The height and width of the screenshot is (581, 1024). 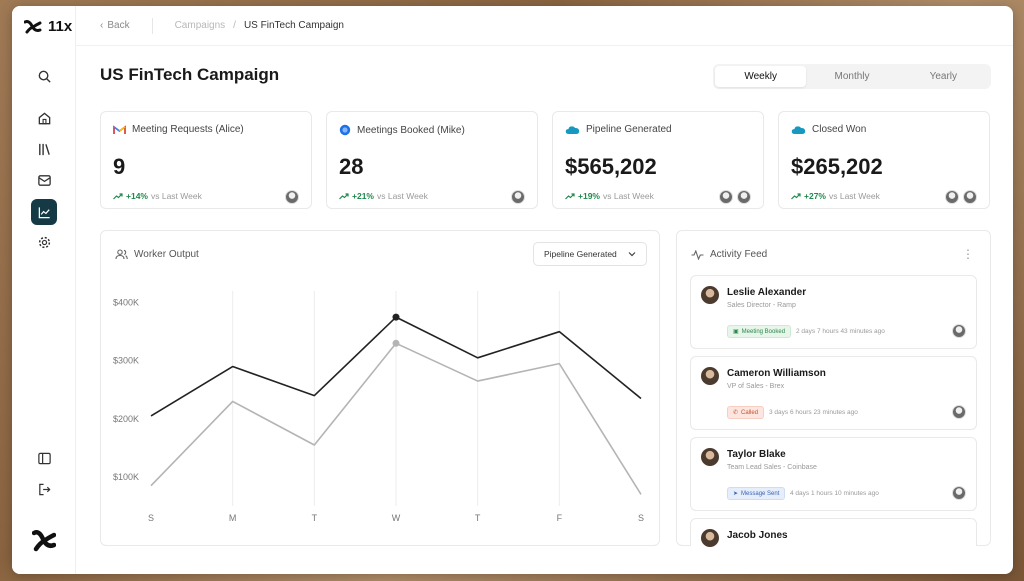 I want to click on back-button: ‹ Back, so click(x=115, y=25).